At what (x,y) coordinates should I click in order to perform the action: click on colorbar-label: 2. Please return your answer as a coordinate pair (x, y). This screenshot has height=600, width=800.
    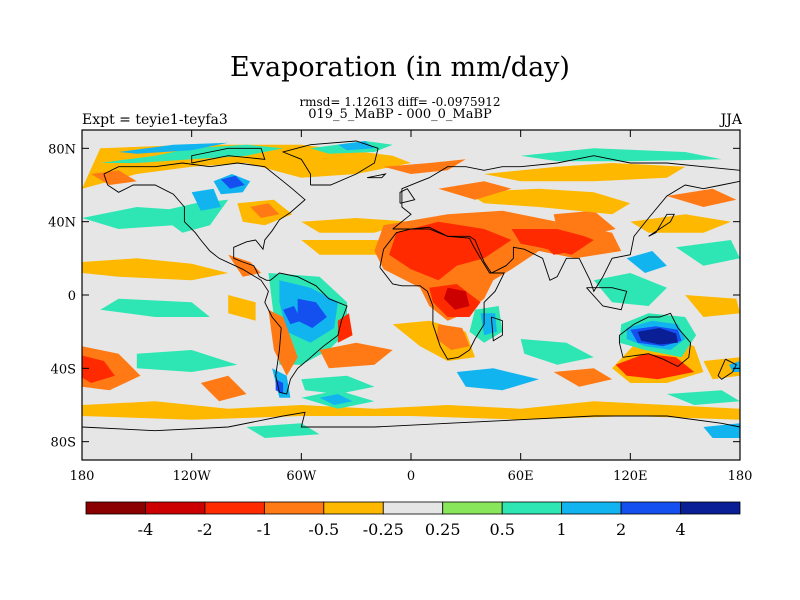
    Looking at the image, I should click on (621, 529).